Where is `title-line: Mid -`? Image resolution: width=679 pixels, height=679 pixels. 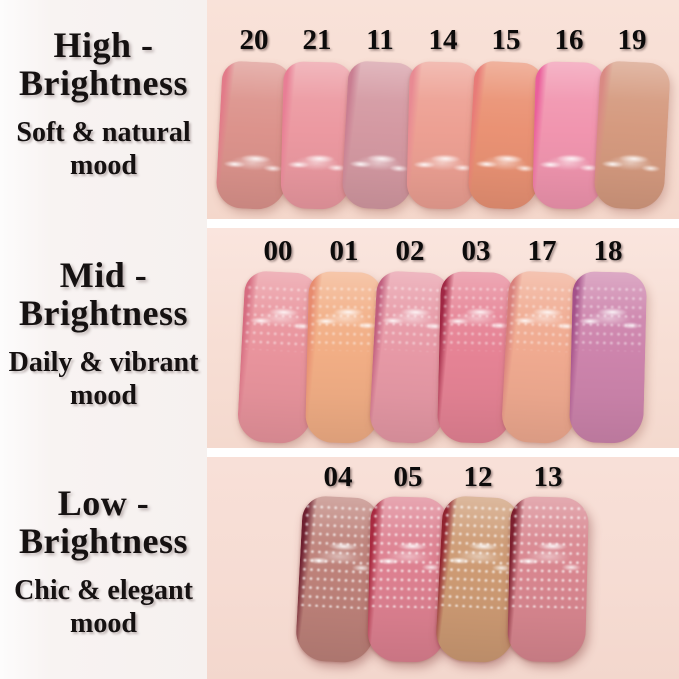 title-line: Mid - is located at coordinates (103, 275).